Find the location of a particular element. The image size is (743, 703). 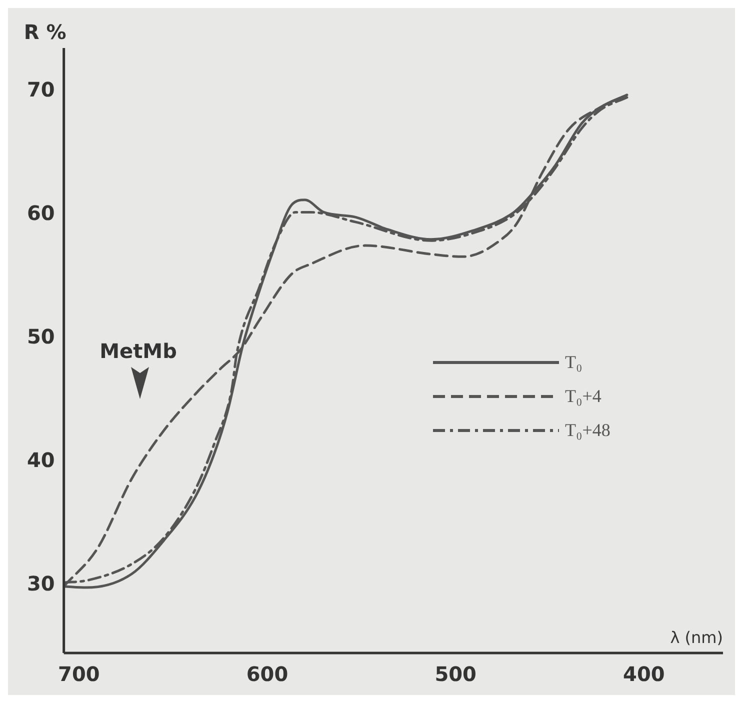

legend-label: T₀ is located at coordinates (573, 363).